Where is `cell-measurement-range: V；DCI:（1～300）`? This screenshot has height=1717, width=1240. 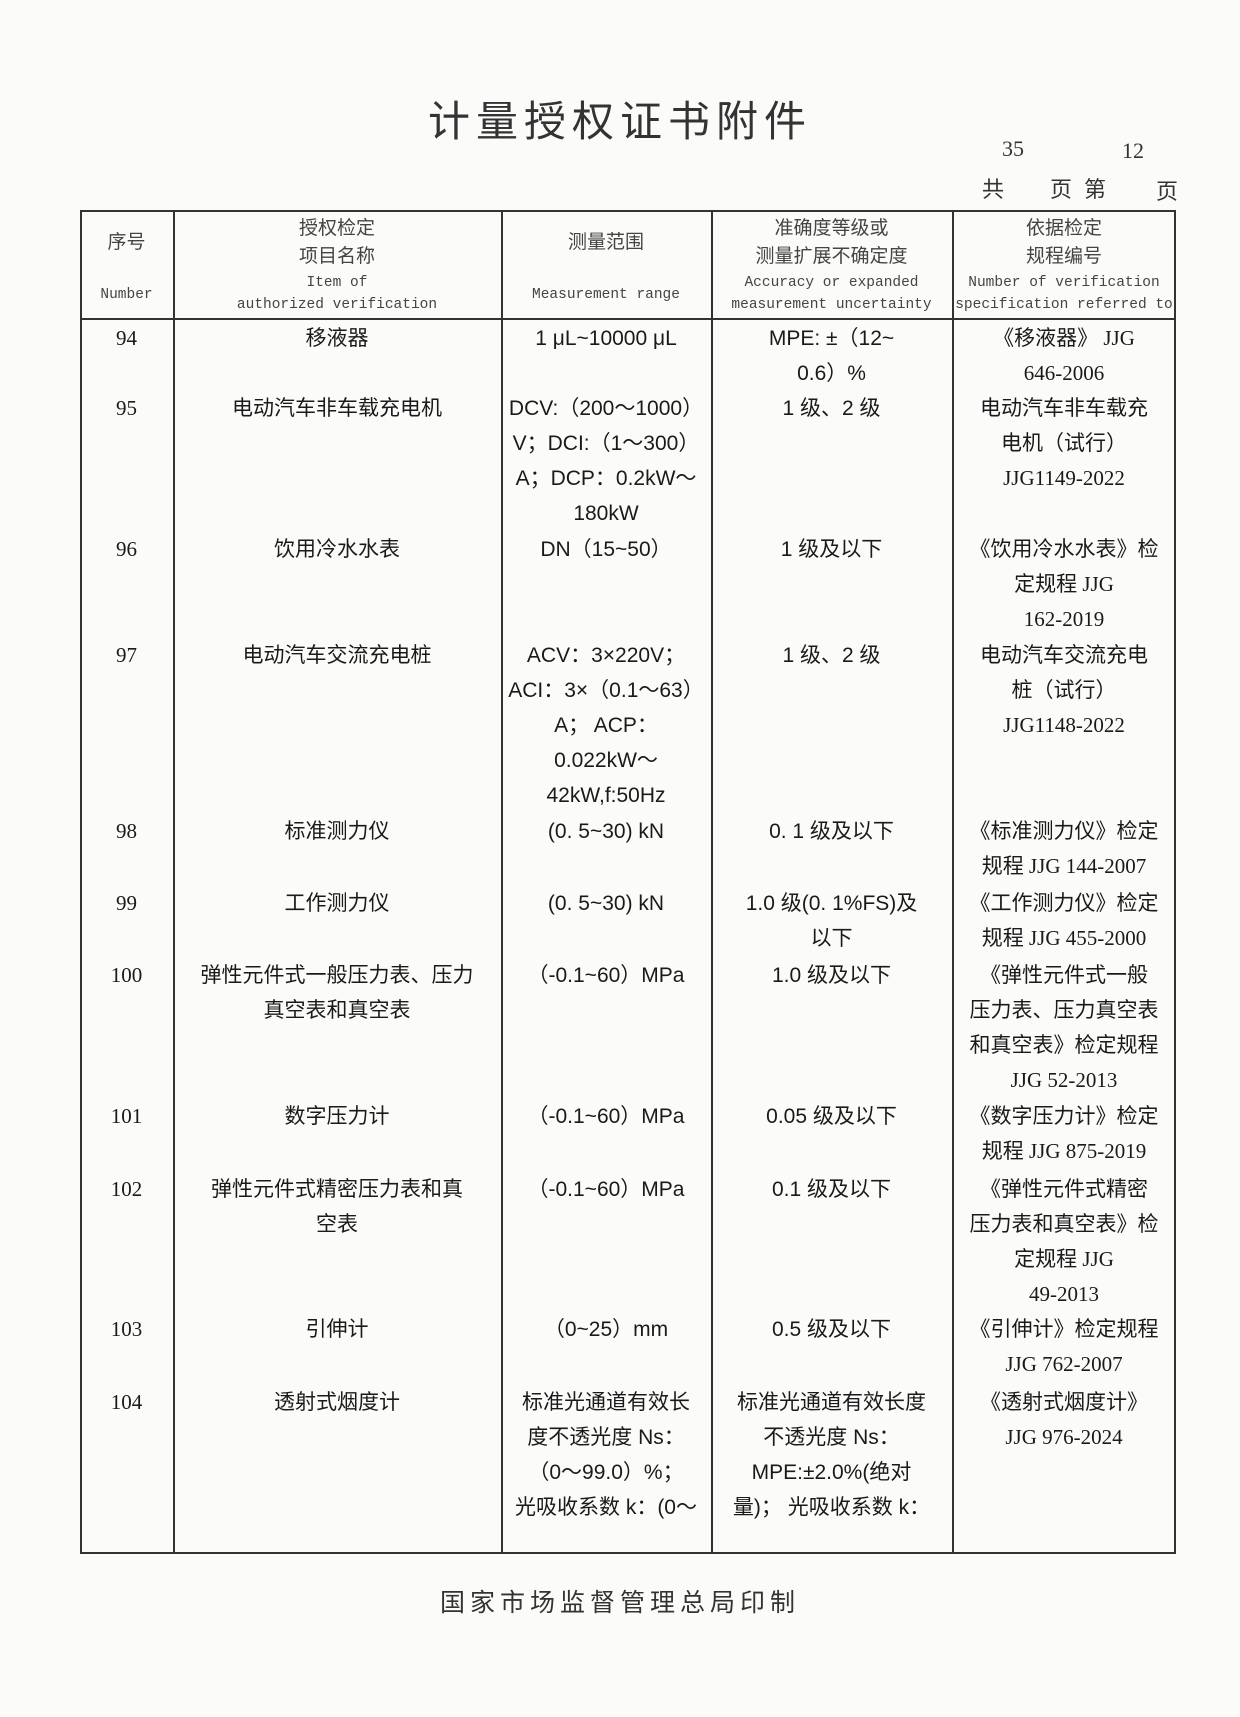 cell-measurement-range: V；DCI:（1～300） is located at coordinates (606, 443).